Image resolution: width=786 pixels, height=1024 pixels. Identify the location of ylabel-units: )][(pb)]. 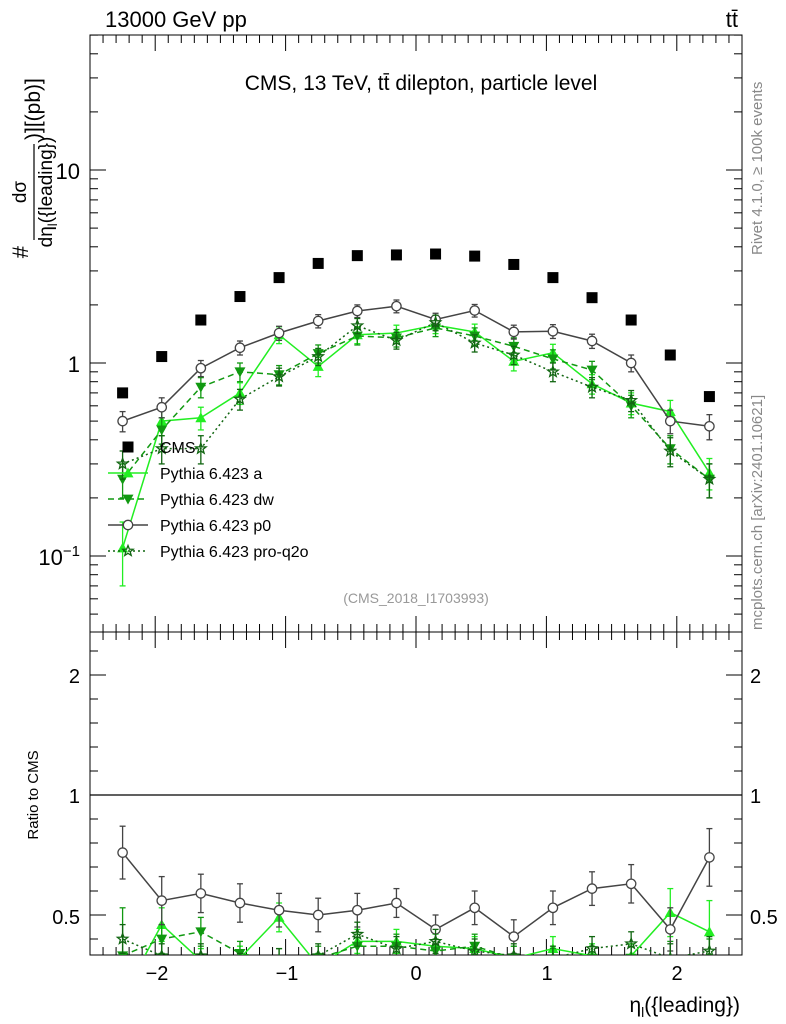
(33, 109).